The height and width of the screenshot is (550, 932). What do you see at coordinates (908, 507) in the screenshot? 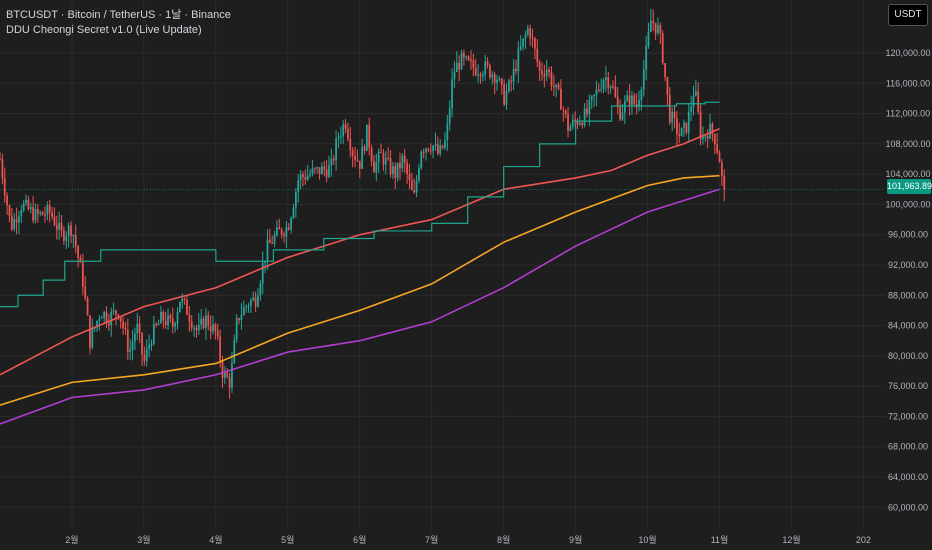
I see `y-tick-label: 60,000.00` at bounding box center [908, 507].